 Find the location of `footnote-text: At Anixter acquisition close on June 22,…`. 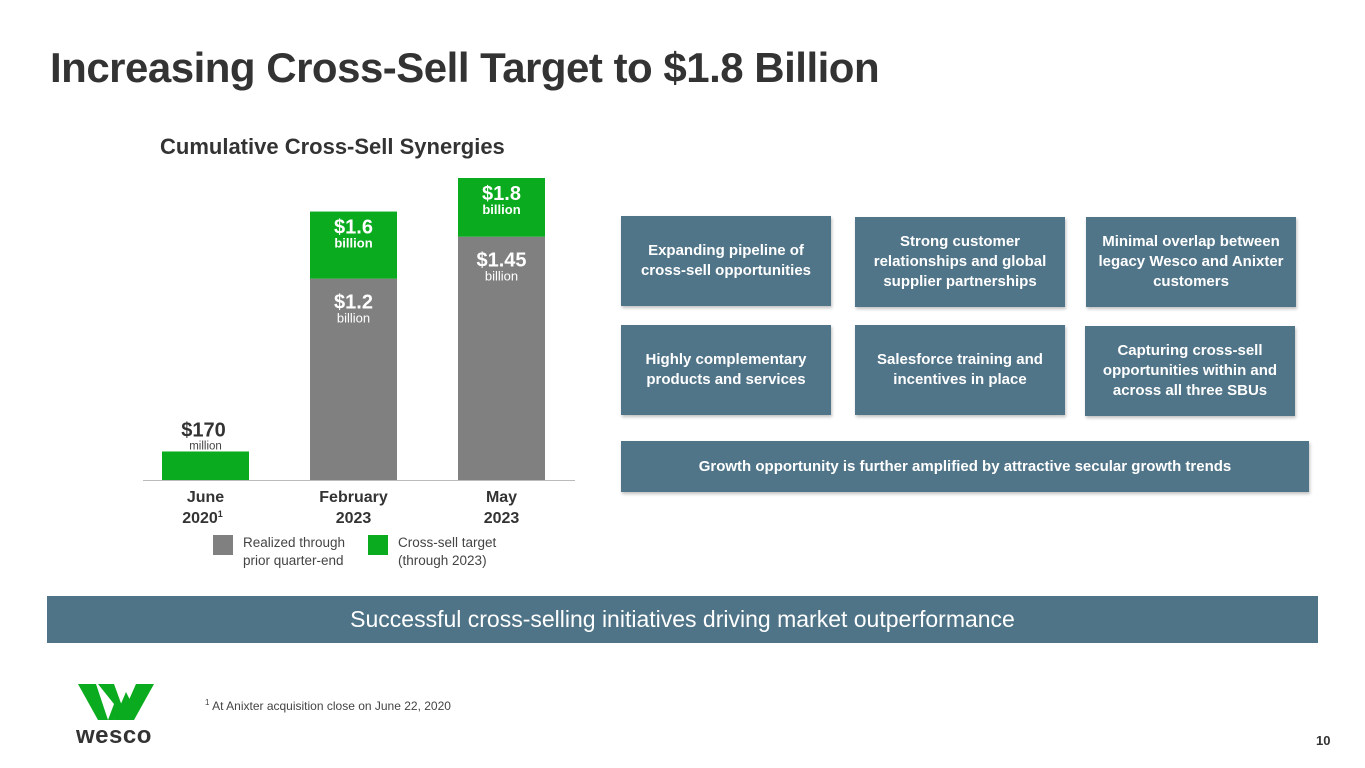

footnote-text: At Anixter acquisition close on June 22,… is located at coordinates (330, 706).